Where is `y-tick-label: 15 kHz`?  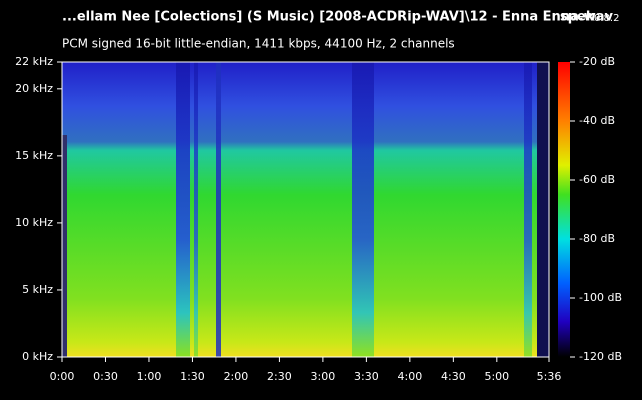
y-tick-label: 15 kHz is located at coordinates (34, 155).